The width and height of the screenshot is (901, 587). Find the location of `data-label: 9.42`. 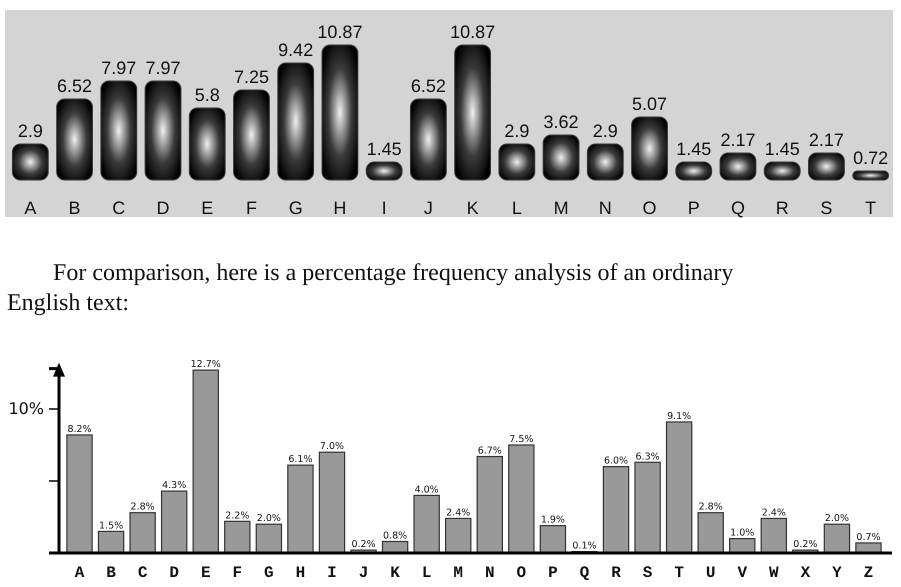

data-label: 9.42 is located at coordinates (296, 50).